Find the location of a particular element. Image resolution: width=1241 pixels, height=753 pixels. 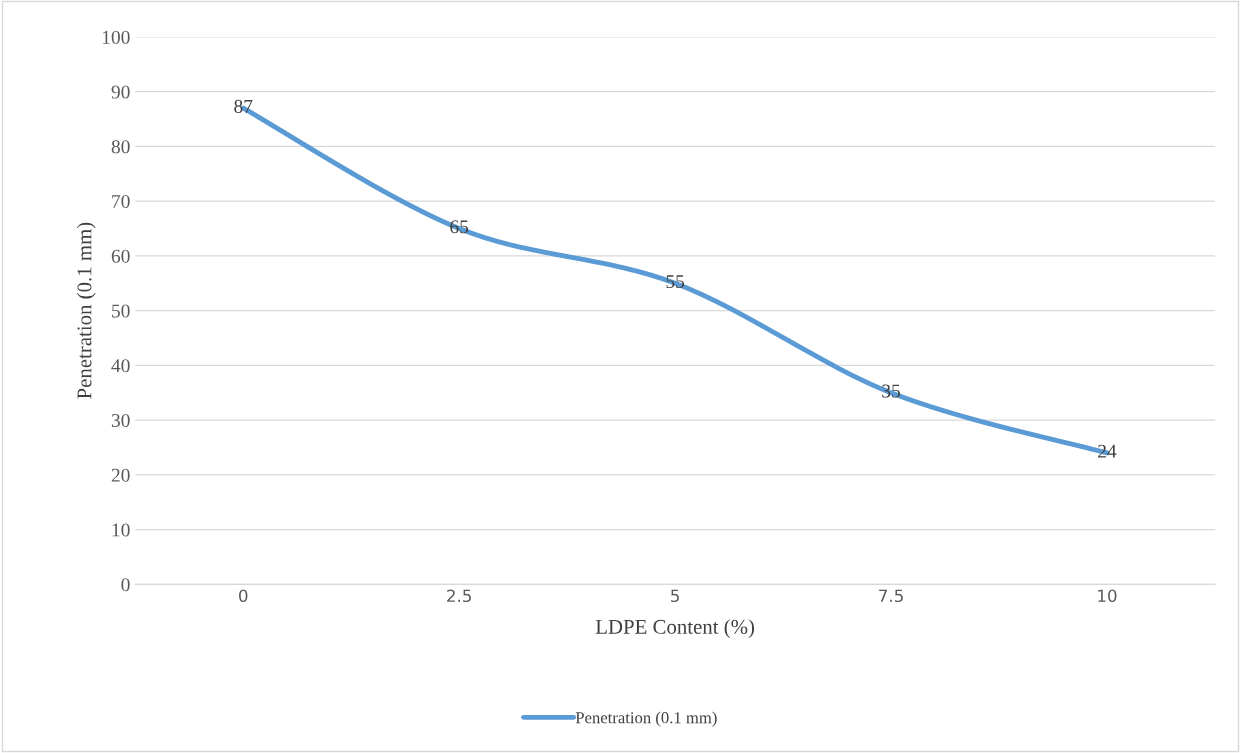

y-tick-label: 40 is located at coordinates (120, 366).